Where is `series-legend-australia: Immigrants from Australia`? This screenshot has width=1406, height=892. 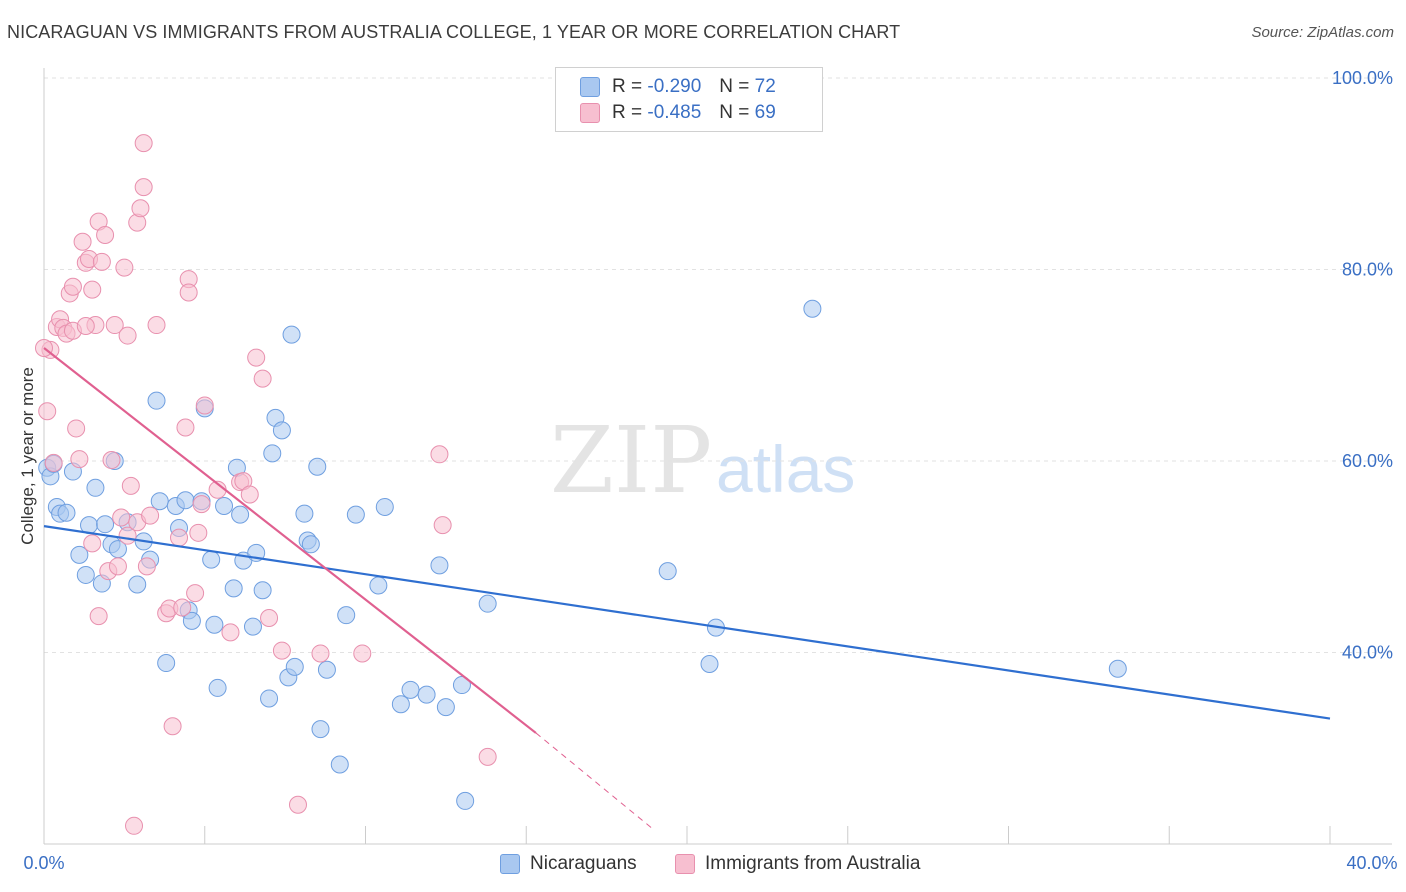
series-legend-australia: Immigrants from Australia is located at coordinates (797, 864).